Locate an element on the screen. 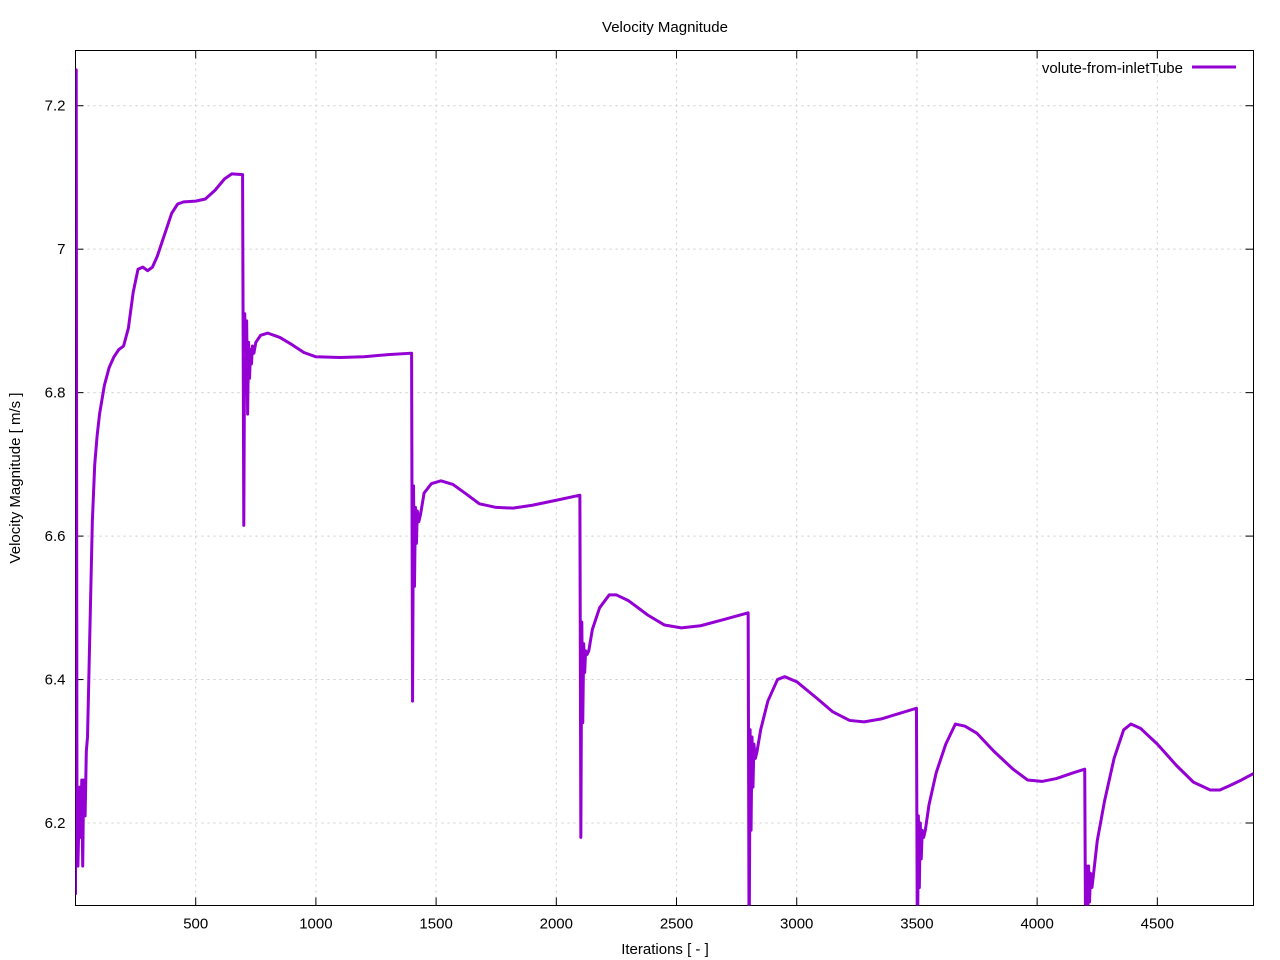 The image size is (1280, 960). y-tick-label: 6.8 is located at coordinates (55, 393).